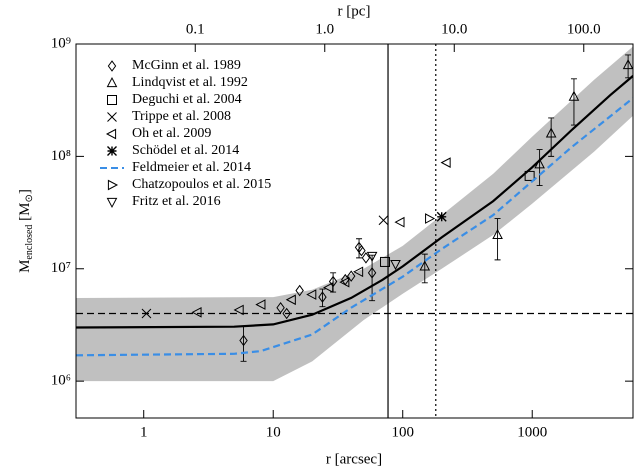 The image size is (643, 474). What do you see at coordinates (354, 11) in the screenshot?
I see `x2-axis-label: r [pc]` at bounding box center [354, 11].